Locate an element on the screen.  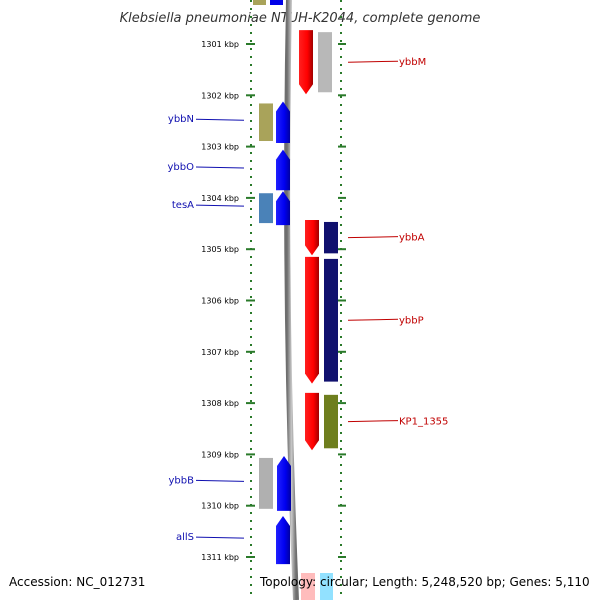
ruler-tick-label: 1304 kbp is located at coordinates (220, 198).